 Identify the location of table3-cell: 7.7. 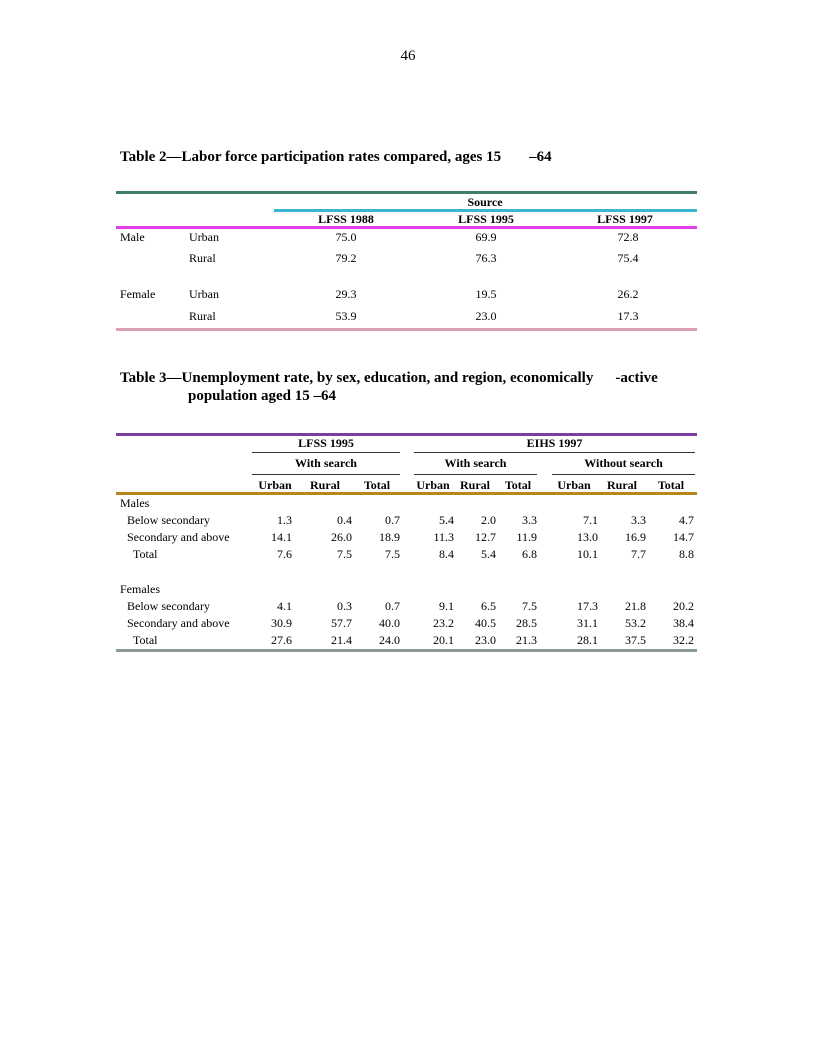
(638, 554).